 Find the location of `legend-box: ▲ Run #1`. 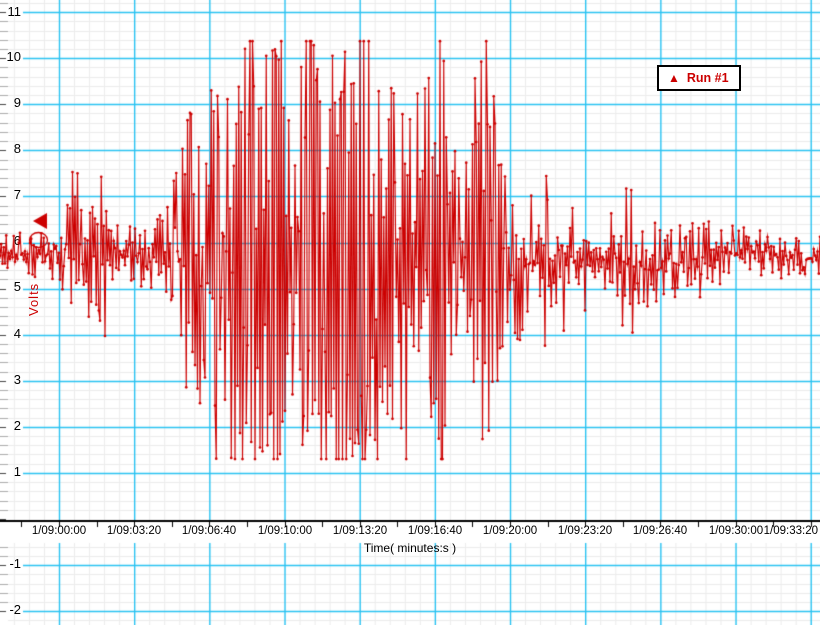

legend-box: ▲ Run #1 is located at coordinates (699, 78).